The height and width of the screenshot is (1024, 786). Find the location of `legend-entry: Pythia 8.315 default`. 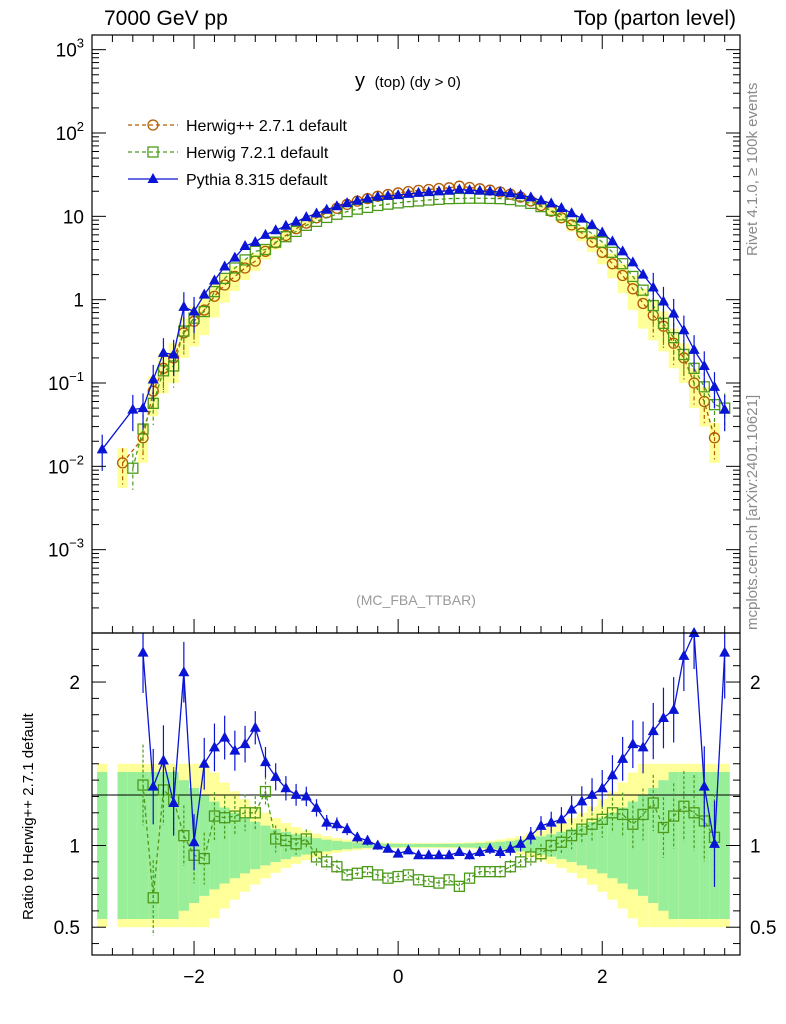

legend-entry: Pythia 8.315 default is located at coordinates (228, 180).